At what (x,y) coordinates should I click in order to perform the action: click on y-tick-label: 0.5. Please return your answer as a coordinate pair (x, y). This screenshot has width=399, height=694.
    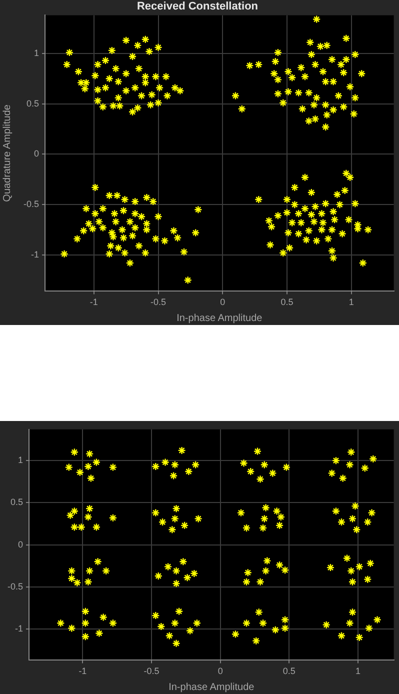
    Looking at the image, I should click on (16, 502).